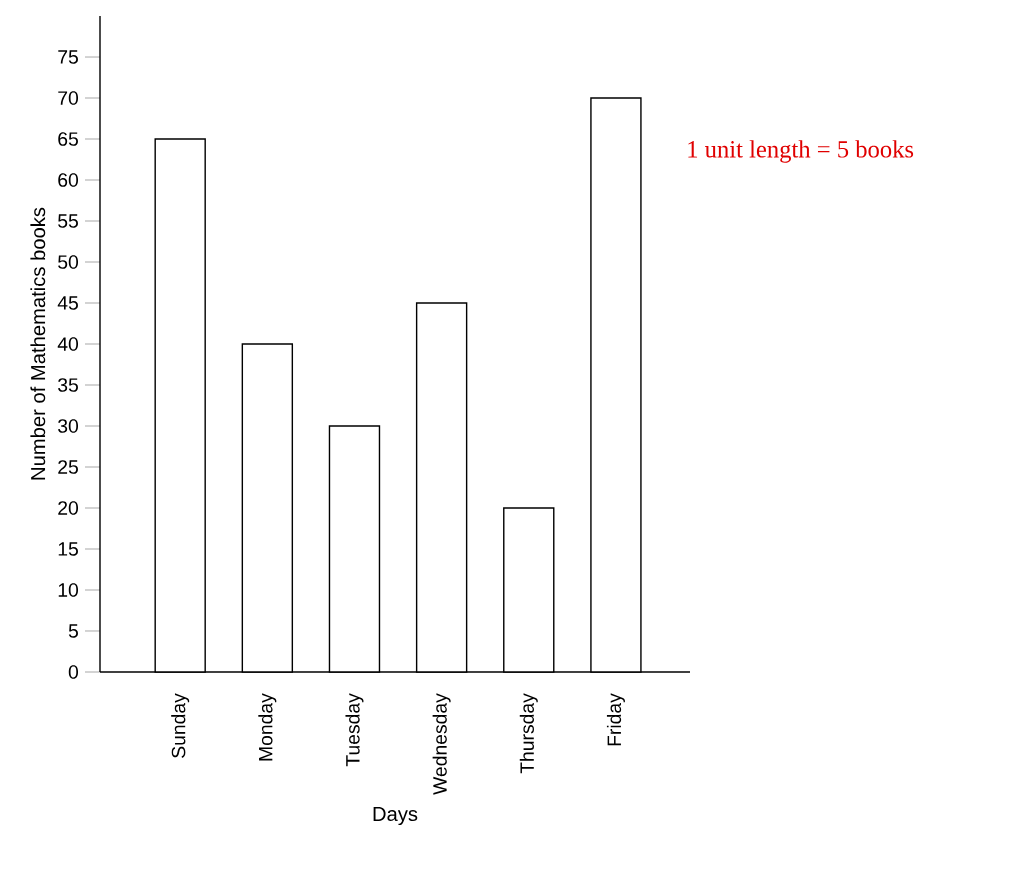  I want to click on x-axis-title: Days, so click(395, 816).